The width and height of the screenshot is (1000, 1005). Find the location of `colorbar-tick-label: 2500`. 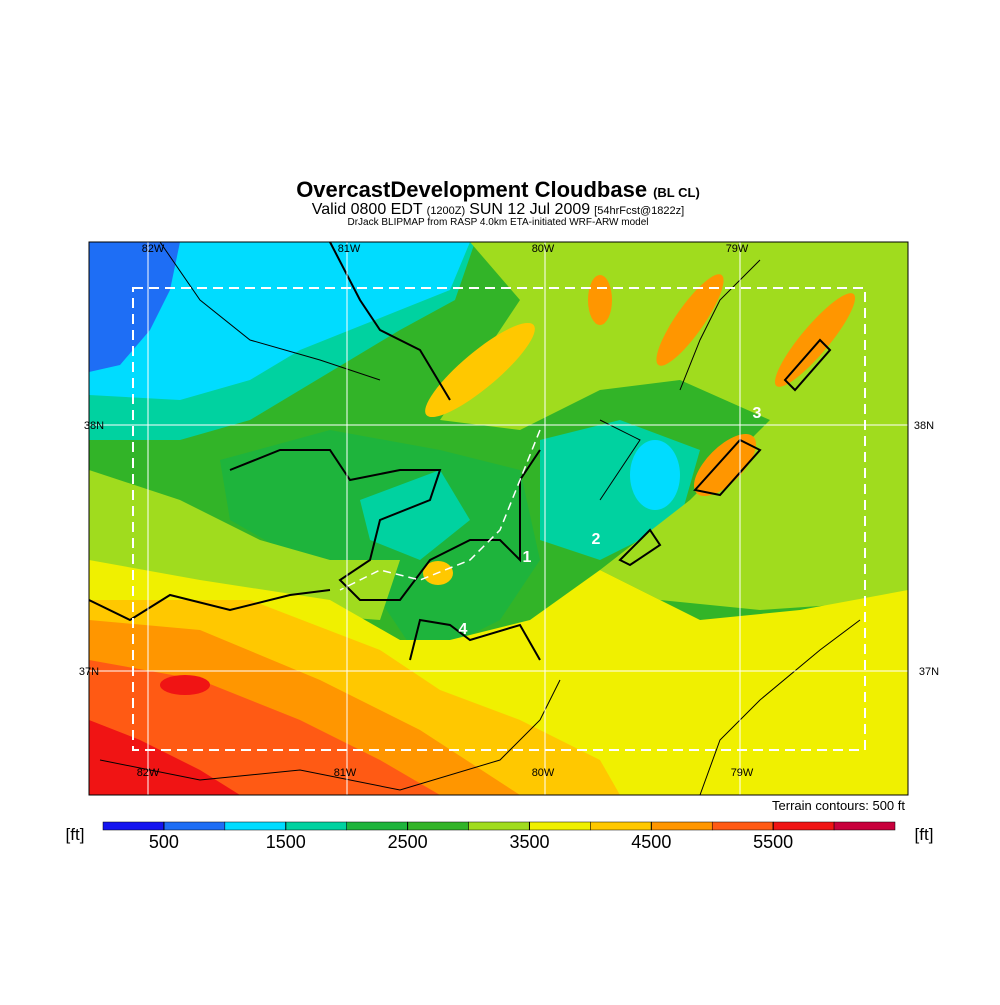

colorbar-tick-label: 2500 is located at coordinates (408, 842).